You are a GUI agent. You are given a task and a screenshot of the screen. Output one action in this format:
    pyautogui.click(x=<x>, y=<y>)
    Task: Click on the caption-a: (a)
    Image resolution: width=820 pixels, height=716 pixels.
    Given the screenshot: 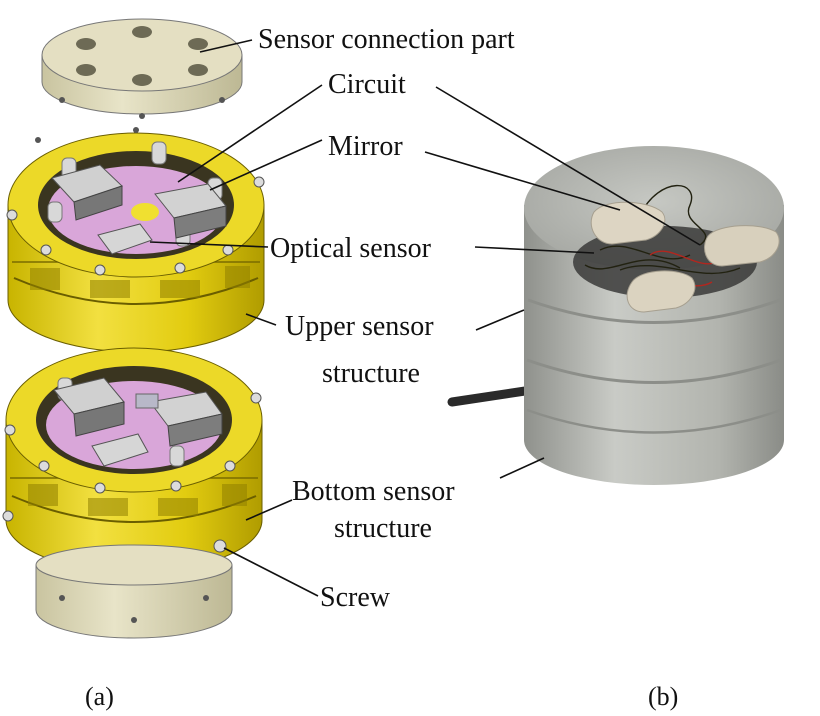 What is the action you would take?
    pyautogui.click(x=99, y=696)
    